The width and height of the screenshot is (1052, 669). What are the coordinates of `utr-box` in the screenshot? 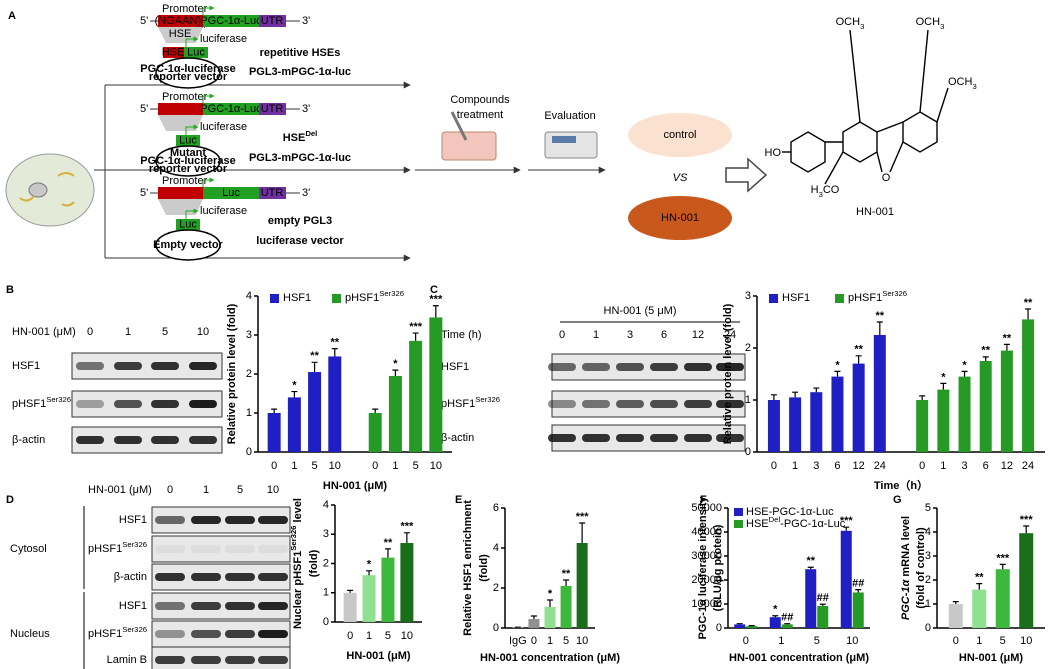 It's located at (272, 193).